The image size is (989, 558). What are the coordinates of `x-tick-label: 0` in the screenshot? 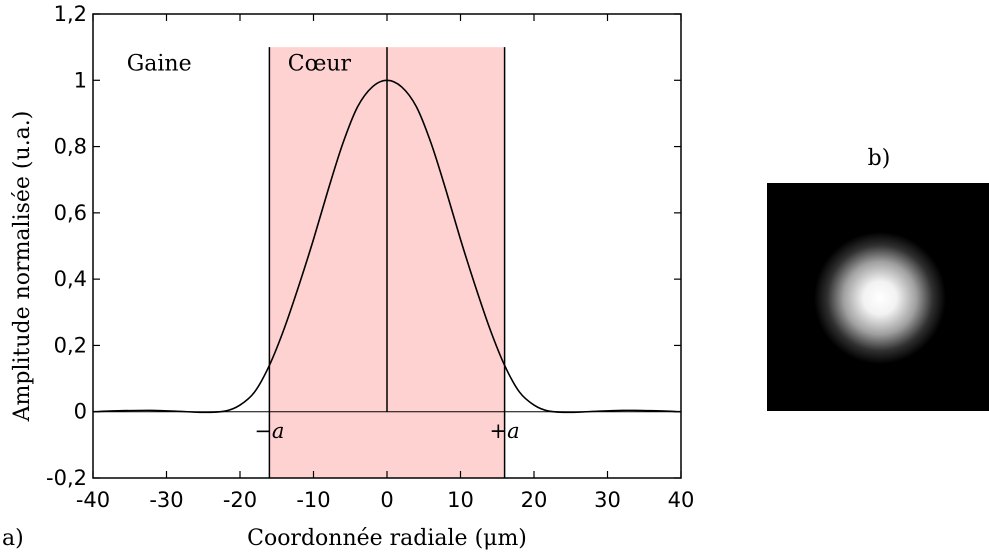 It's located at (386, 500).